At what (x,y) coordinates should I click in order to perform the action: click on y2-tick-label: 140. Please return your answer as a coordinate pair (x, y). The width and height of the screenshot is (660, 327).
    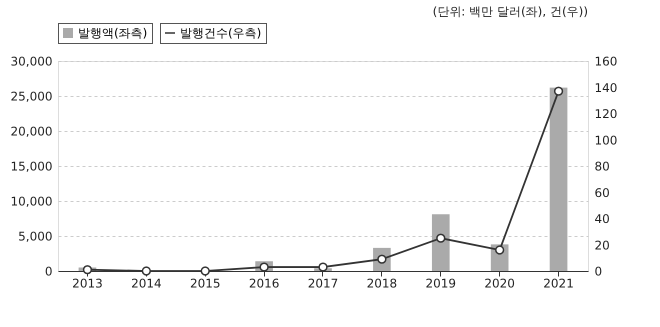
    Looking at the image, I should click on (606, 87).